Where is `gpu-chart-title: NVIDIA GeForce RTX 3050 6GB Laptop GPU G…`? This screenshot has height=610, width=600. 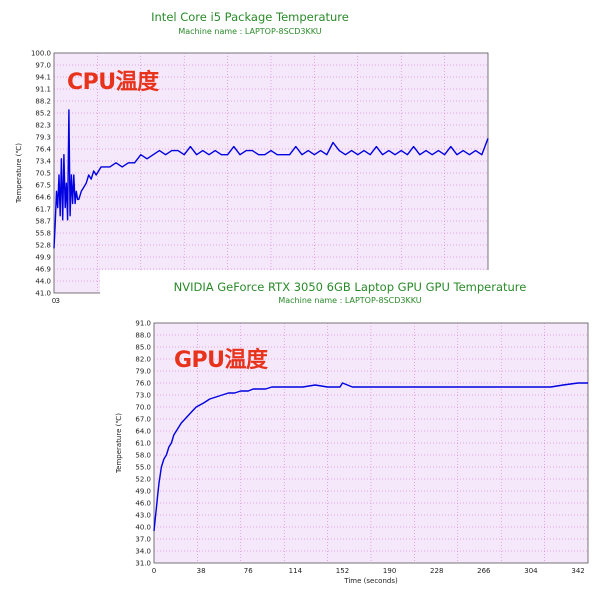
gpu-chart-title: NVIDIA GeForce RTX 3050 6GB Laptop GPU G… is located at coordinates (350, 287).